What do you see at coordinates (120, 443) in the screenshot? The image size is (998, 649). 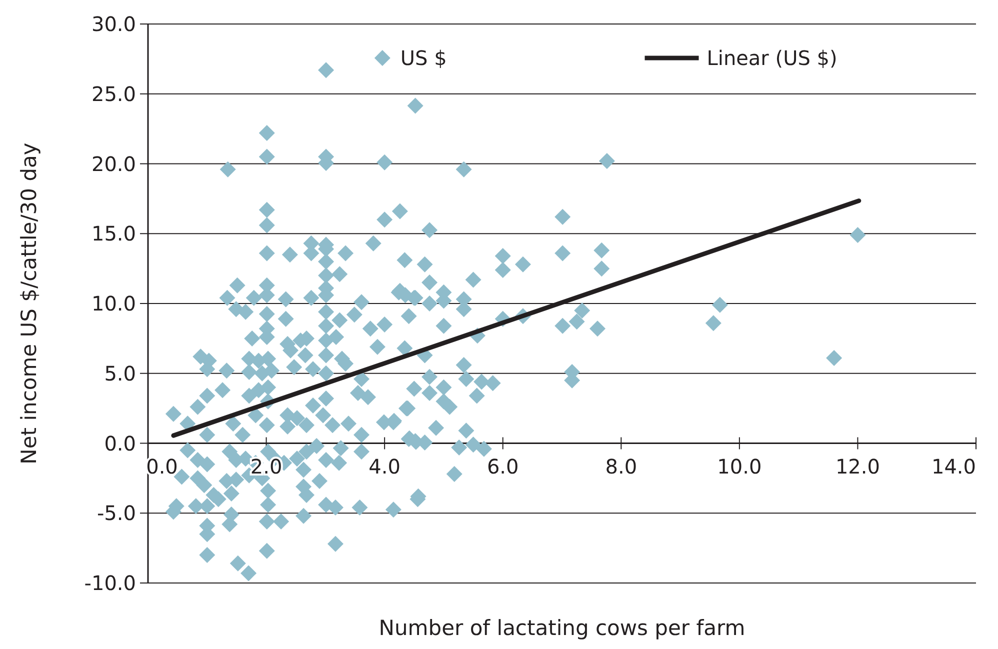 I see `y-tick-label: 0.0` at bounding box center [120, 443].